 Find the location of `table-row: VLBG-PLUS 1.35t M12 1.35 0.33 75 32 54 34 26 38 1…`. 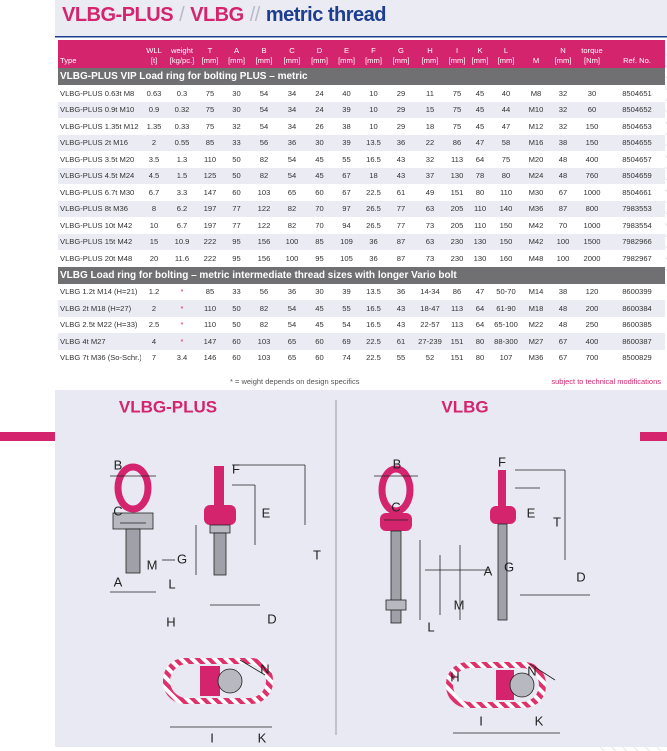

table-row: VLBG-PLUS 1.35t M12 1.35 0.33 75 32 54 34 26 38 1… is located at coordinates (361, 126).